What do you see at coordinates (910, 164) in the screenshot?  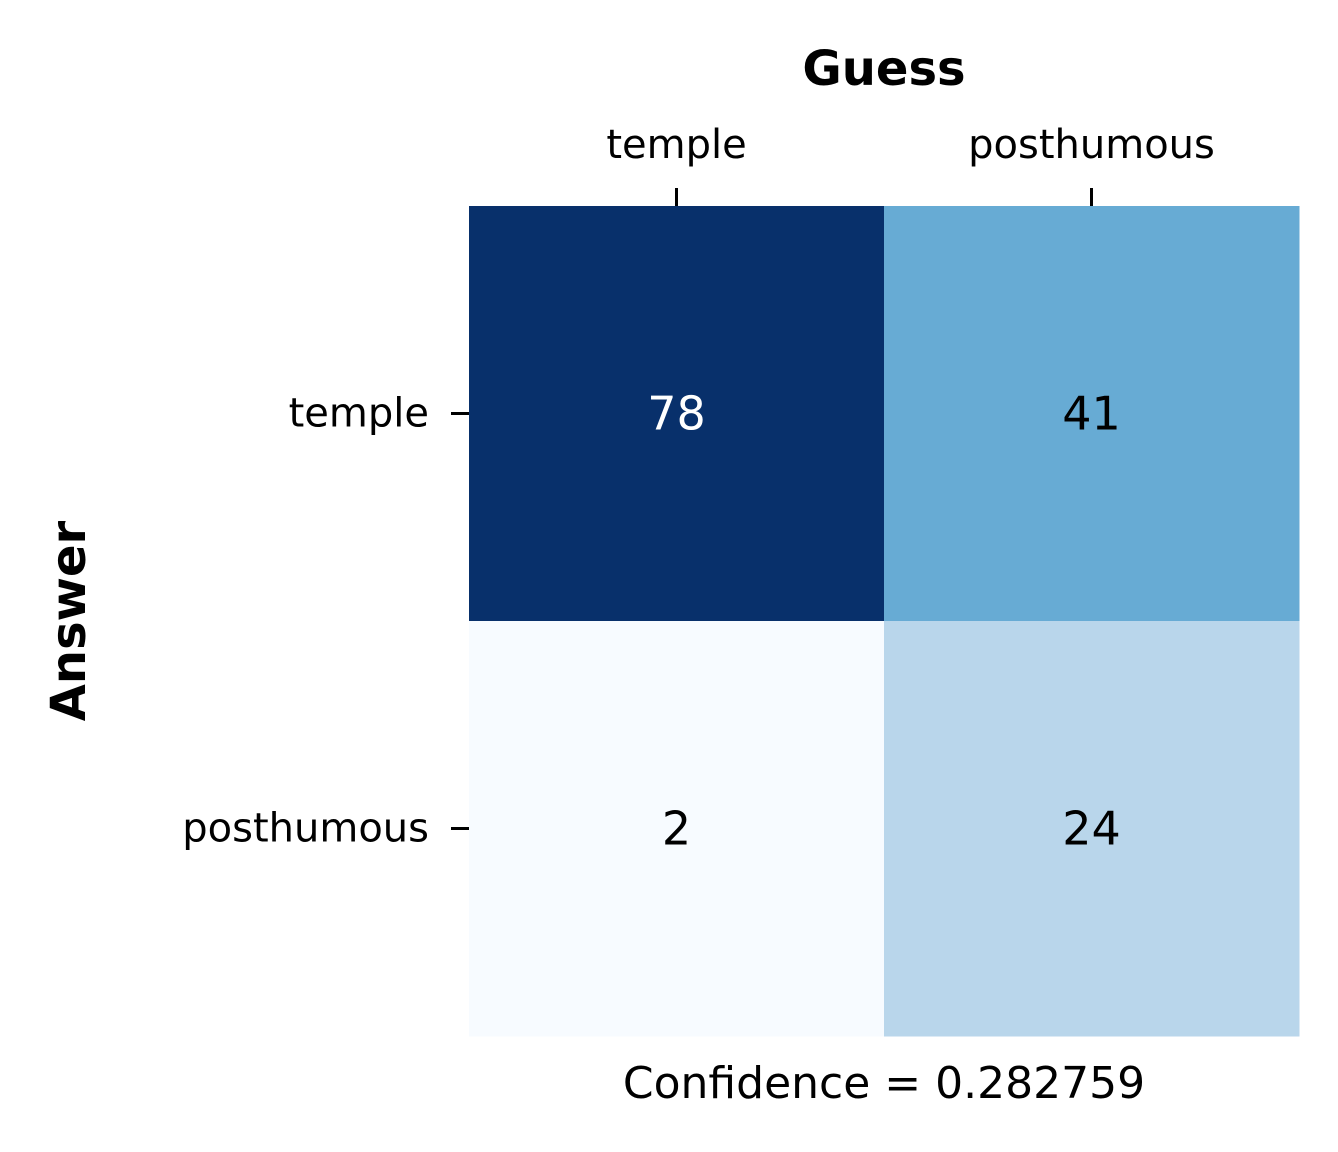 I see `x-tick-group: temple posthumous` at bounding box center [910, 164].